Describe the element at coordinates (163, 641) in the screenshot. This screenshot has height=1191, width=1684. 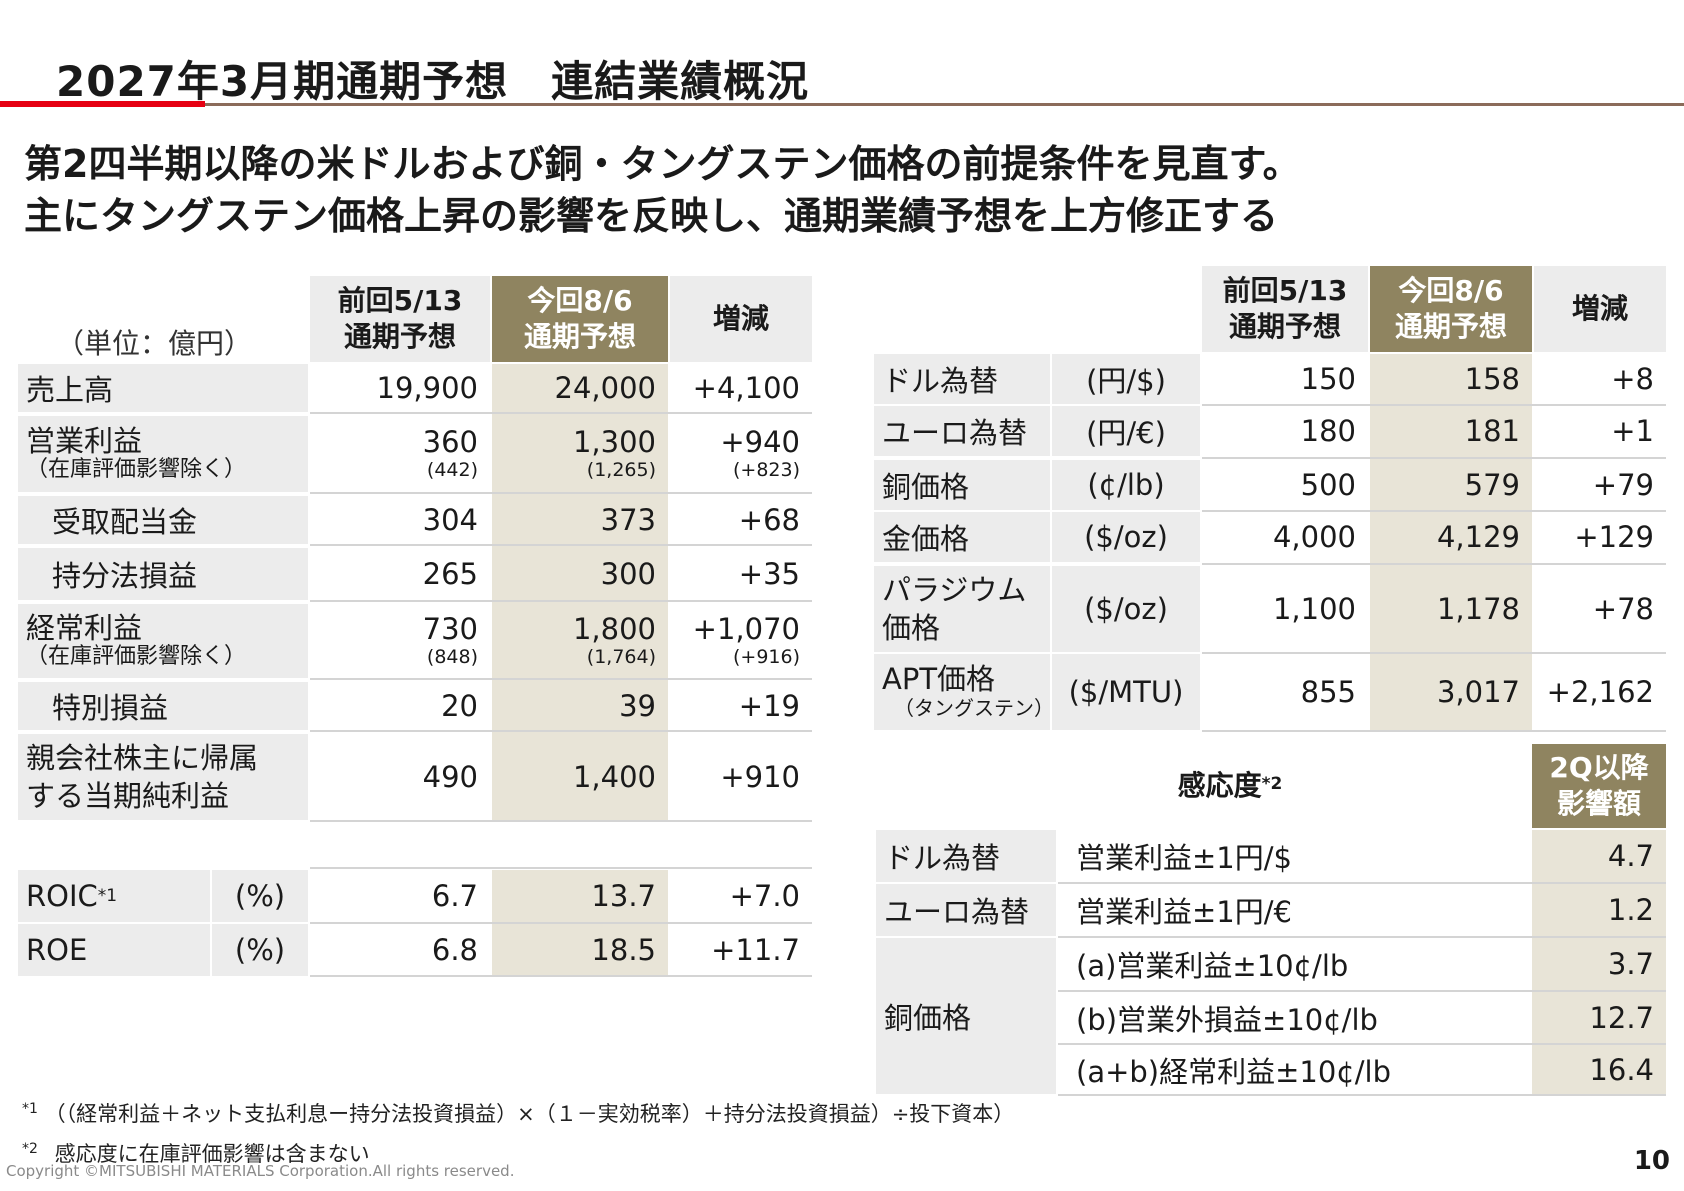
I see `row-label-ordinary-profit: 経常利益 （在庫評価影響除く）` at that location.